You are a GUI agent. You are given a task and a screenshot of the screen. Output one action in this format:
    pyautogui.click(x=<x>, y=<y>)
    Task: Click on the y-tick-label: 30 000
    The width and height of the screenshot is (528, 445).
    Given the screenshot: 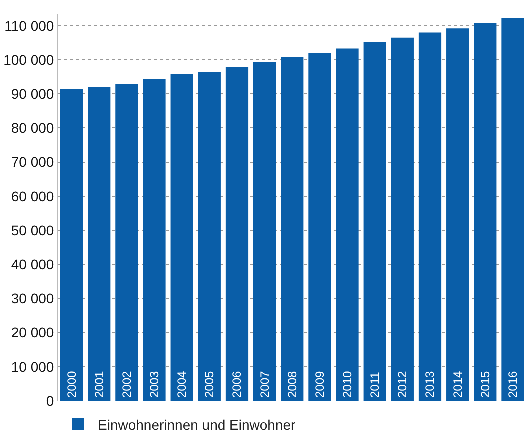 What is the action you would take?
    pyautogui.click(x=32, y=298)
    